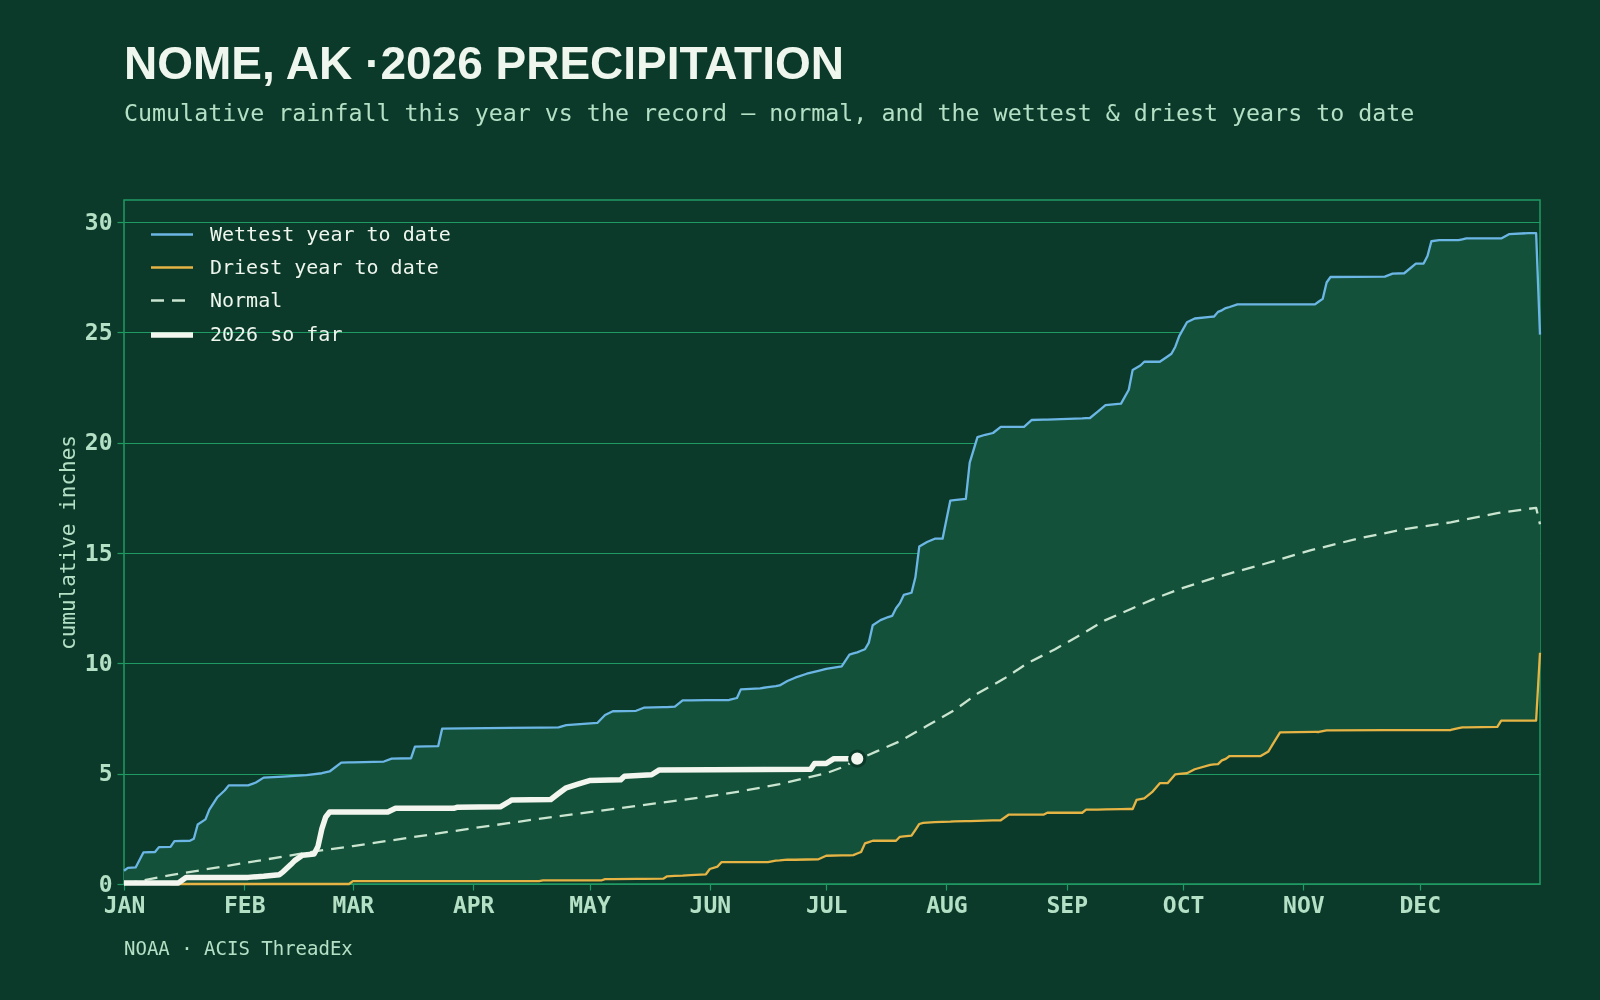  I want to click on y-tick-label: 10, so click(98, 662).